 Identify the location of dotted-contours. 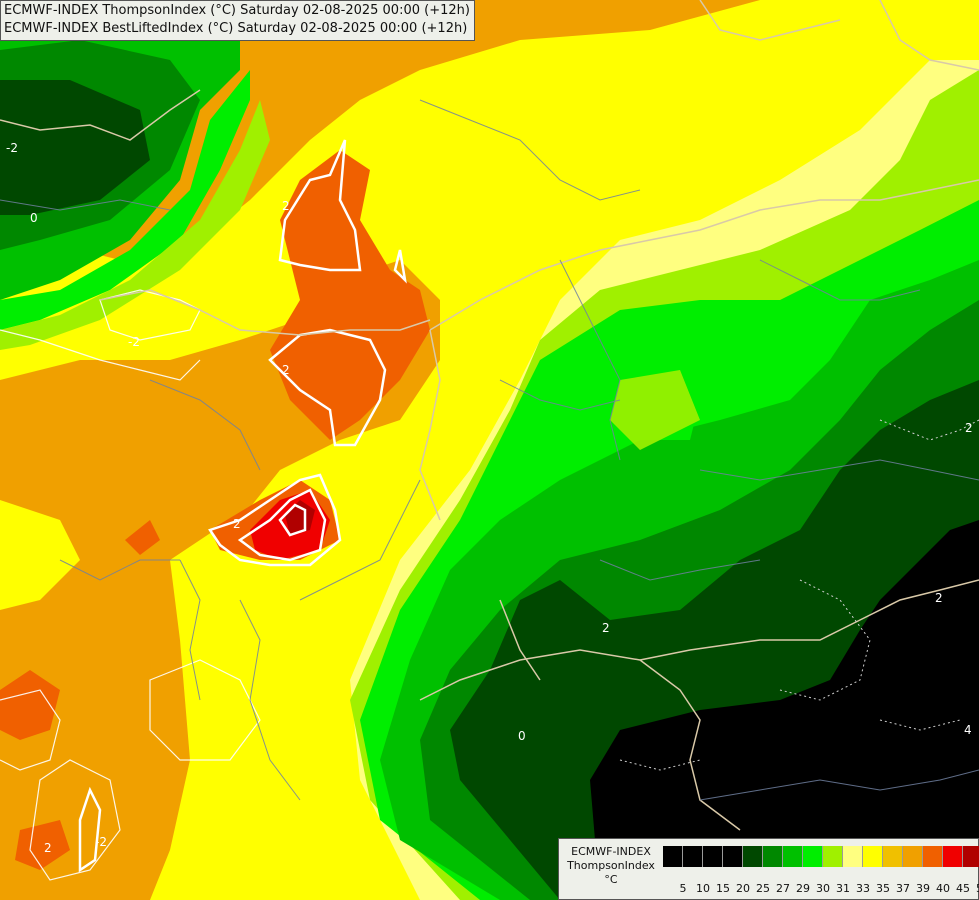
(799, 595).